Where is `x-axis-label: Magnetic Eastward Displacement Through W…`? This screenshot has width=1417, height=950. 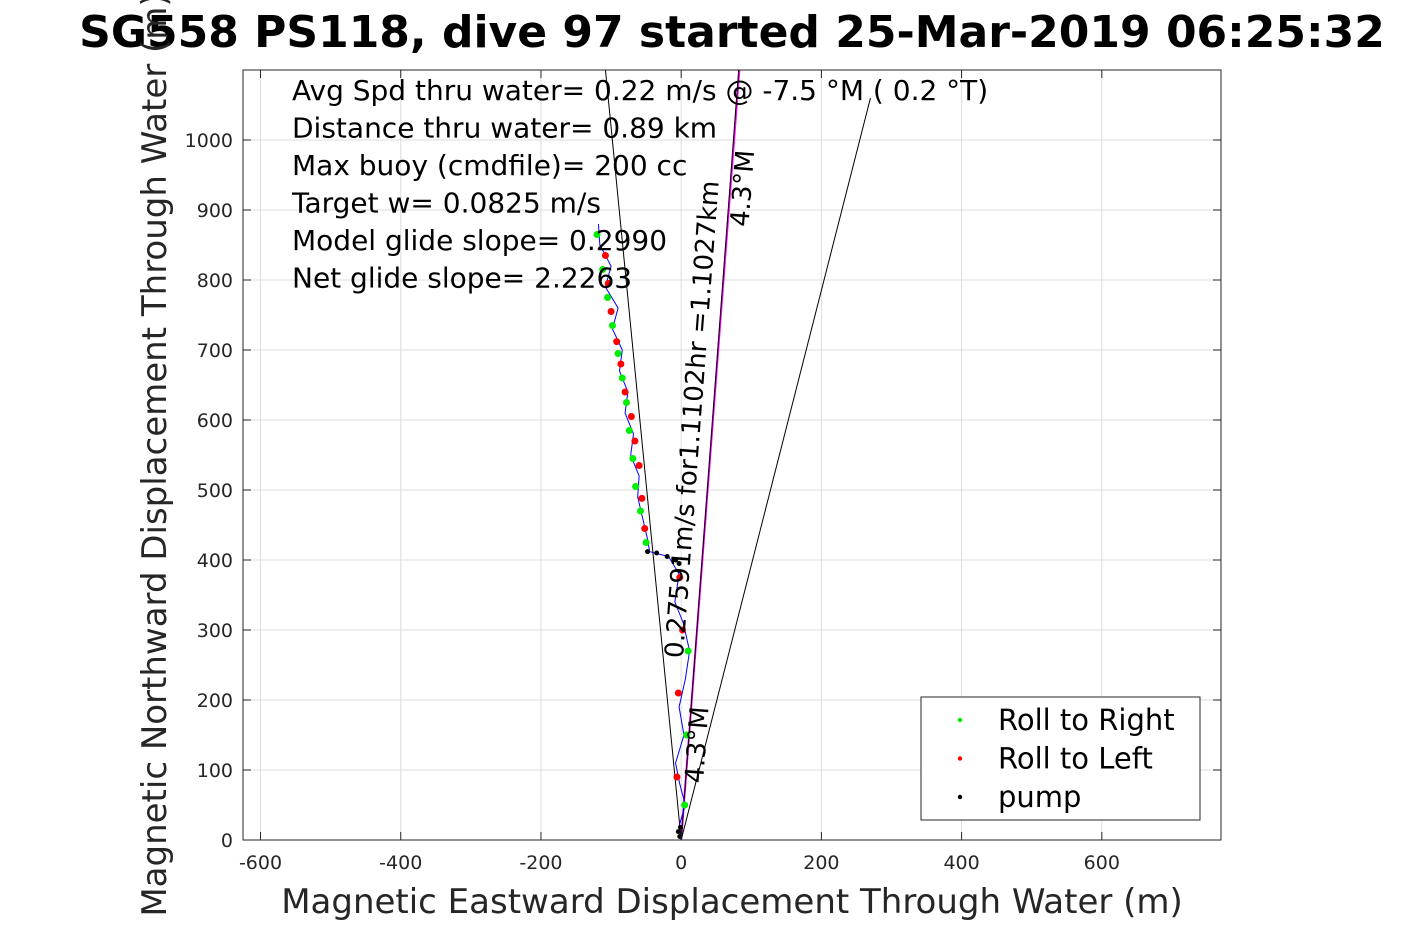
x-axis-label: Magnetic Eastward Displacement Through W… is located at coordinates (732, 902).